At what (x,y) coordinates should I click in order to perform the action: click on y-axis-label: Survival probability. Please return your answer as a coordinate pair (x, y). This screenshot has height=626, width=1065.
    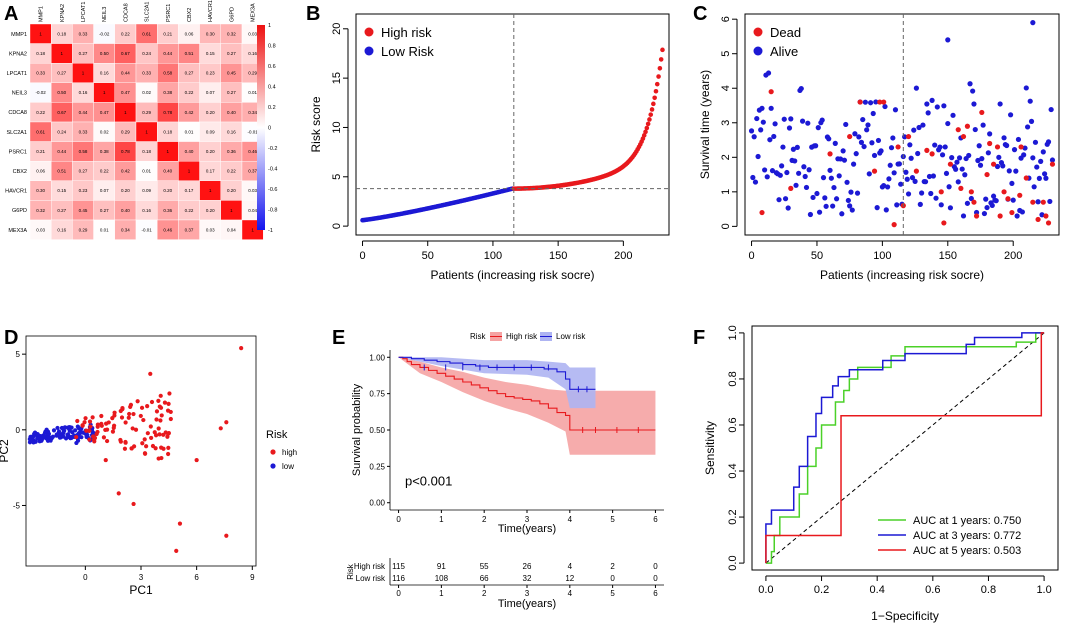
    Looking at the image, I should click on (357, 429).